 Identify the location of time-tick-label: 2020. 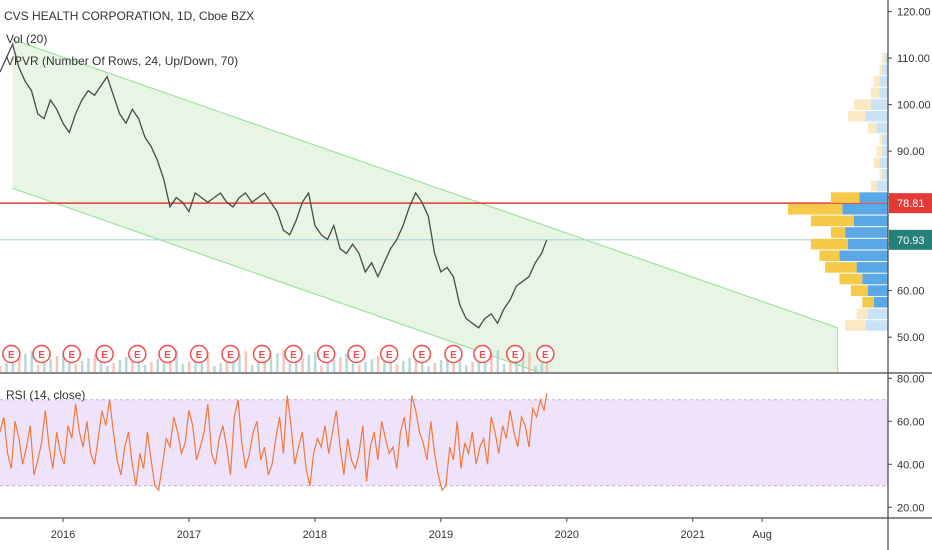
(567, 535).